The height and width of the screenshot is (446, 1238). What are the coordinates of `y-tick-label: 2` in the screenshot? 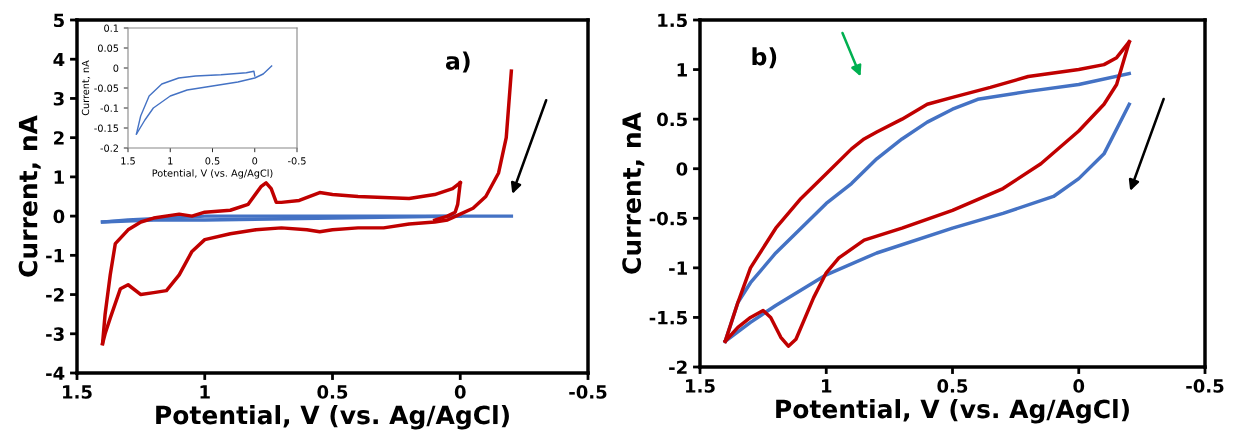 It's located at (59, 138).